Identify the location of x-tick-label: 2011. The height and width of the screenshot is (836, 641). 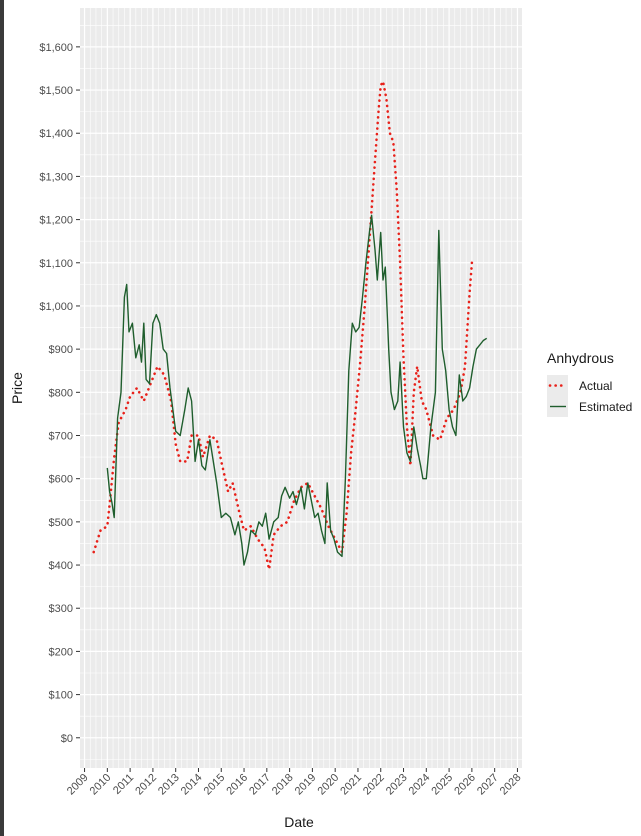
(123, 784).